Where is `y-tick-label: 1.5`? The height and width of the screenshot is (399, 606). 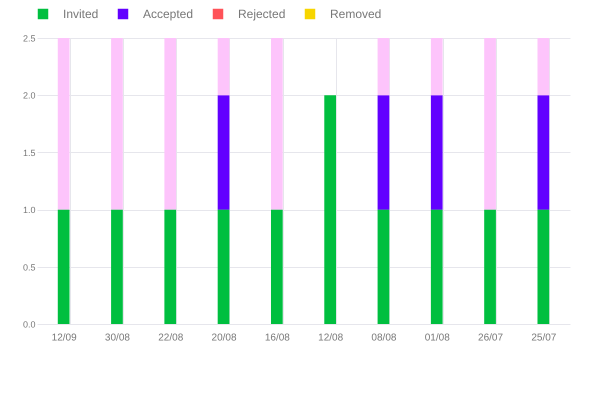 y-tick-label: 1.5 is located at coordinates (29, 153).